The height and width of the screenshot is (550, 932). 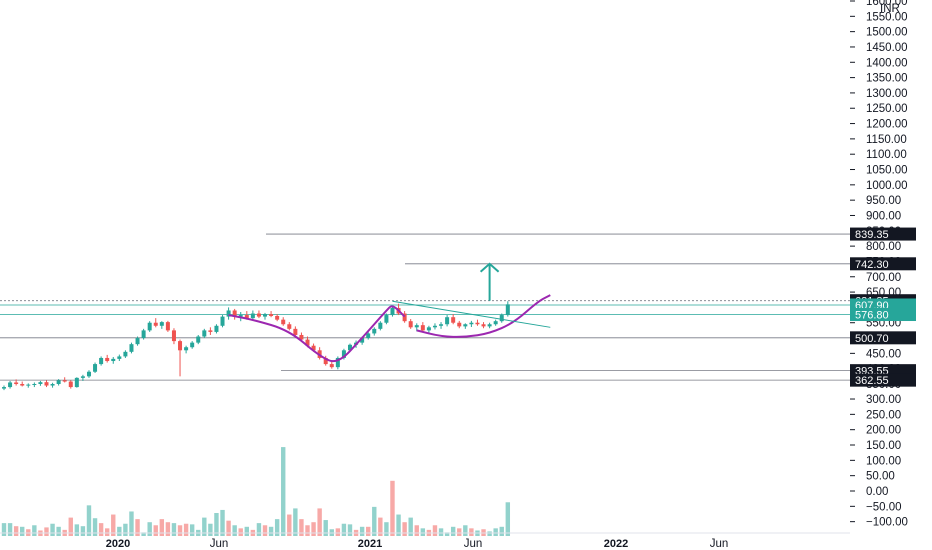 I want to click on y-tick-label: 1150.00, so click(x=886, y=140).